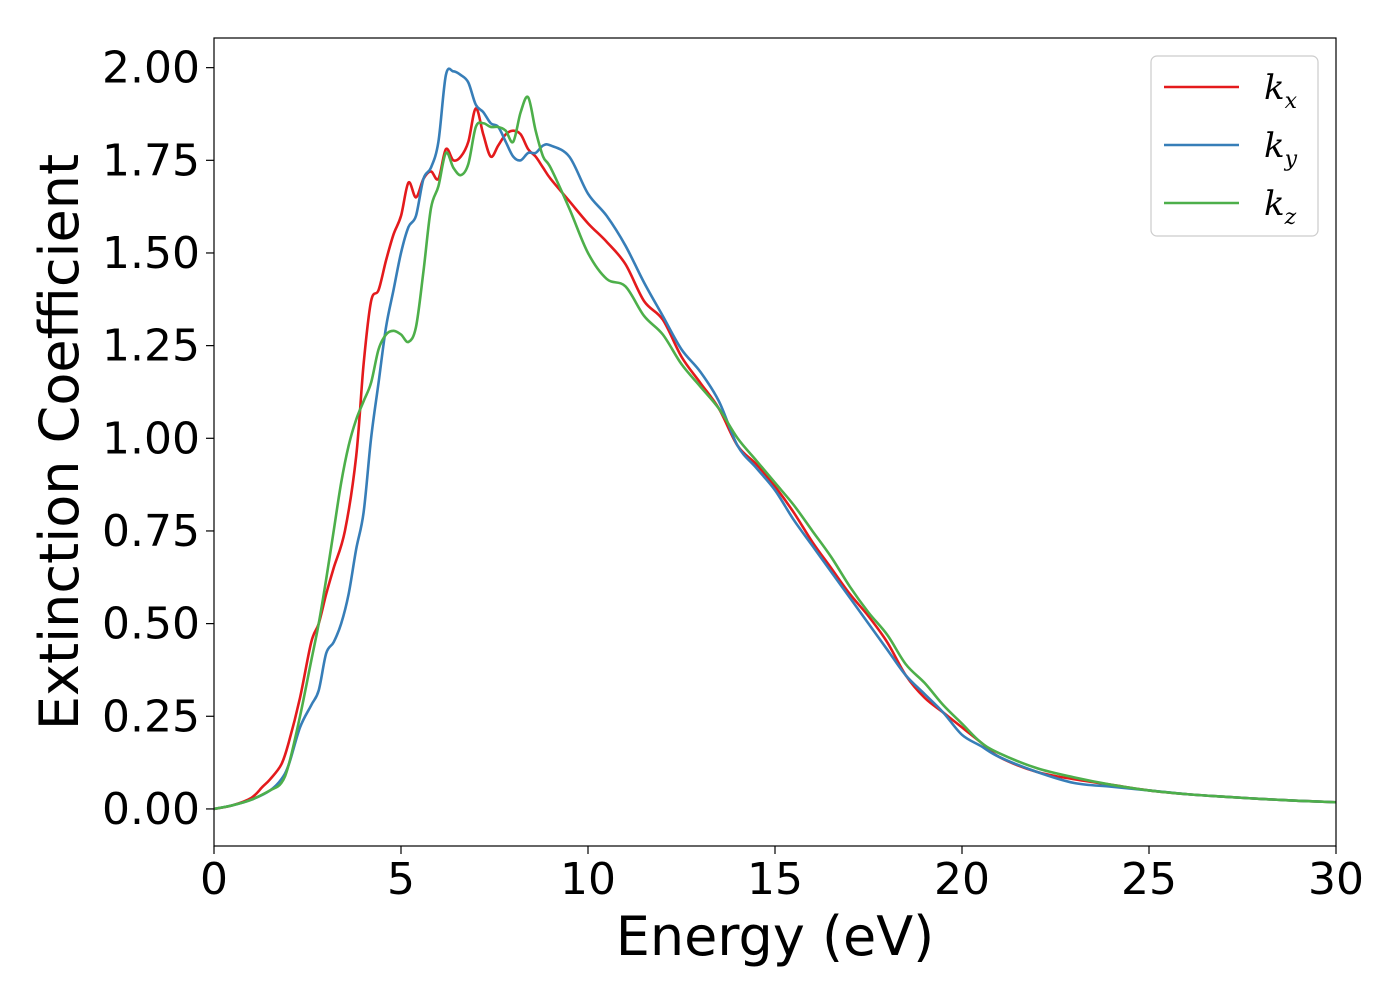 This screenshot has width=1400, height=1000. What do you see at coordinates (401, 879) in the screenshot?
I see `x-tick-label: 5` at bounding box center [401, 879].